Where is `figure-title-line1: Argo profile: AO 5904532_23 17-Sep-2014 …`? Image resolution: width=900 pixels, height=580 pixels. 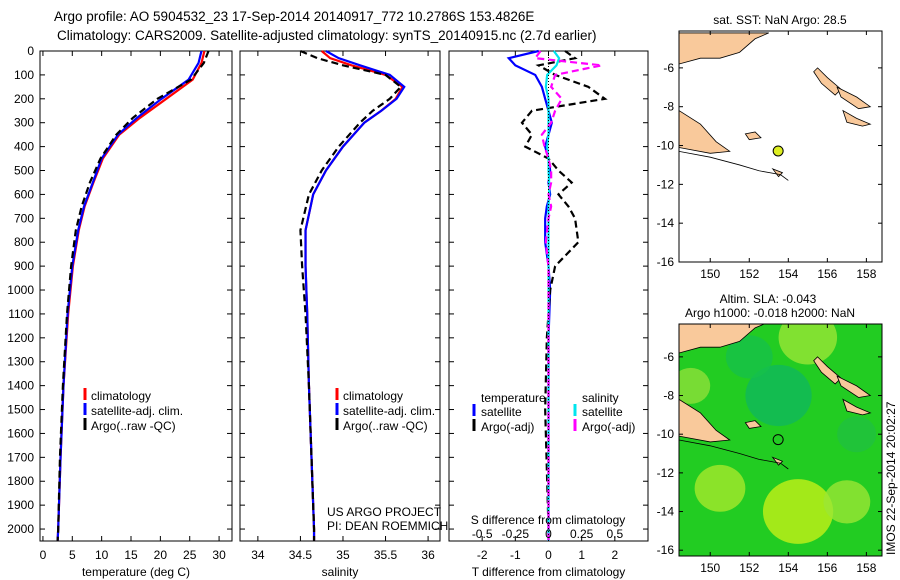 figure-title-line1: Argo profile: AO 5904532_23 17-Sep-2014 … is located at coordinates (294, 16).